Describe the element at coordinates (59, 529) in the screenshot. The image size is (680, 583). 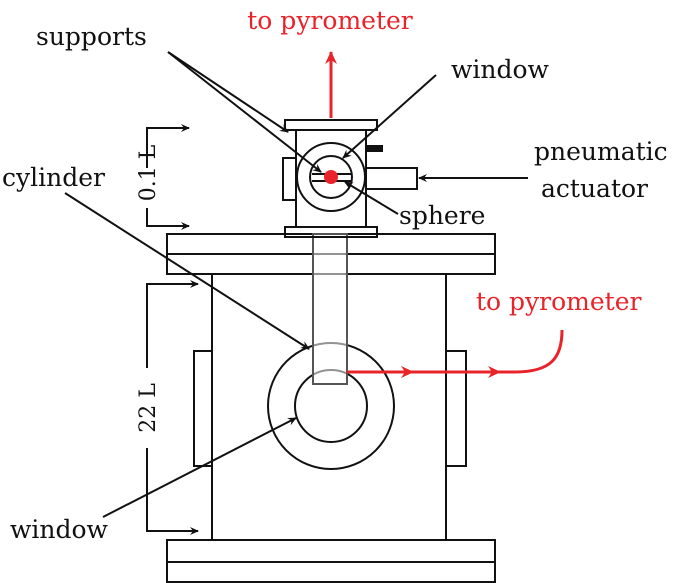
I see `label-window-bottom: window` at that location.